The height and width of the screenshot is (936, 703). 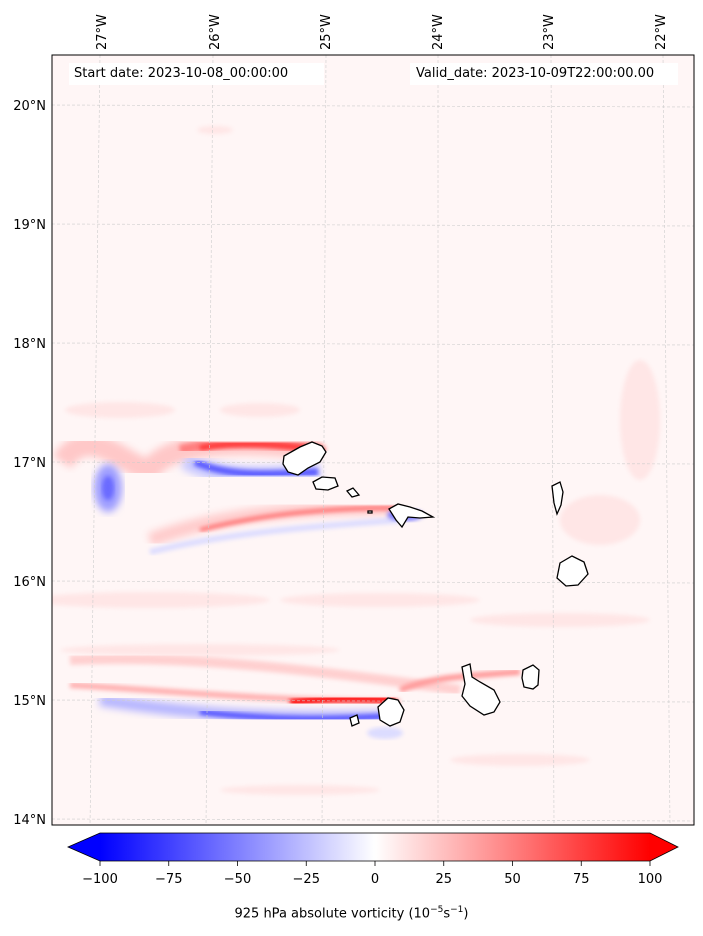 What do you see at coordinates (435, 584) in the screenshot?
I see `coastlines` at bounding box center [435, 584].